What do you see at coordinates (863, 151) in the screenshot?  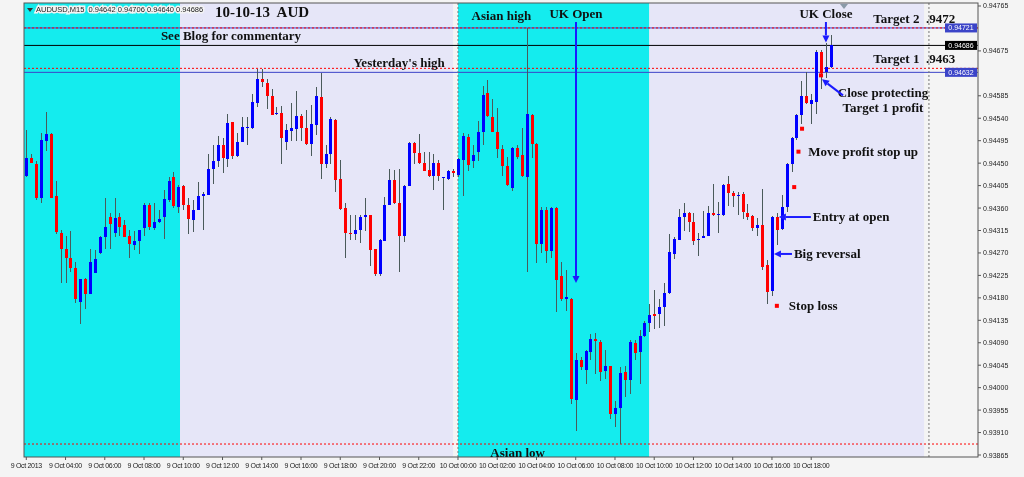 I see `annotation: Move profit stop up` at bounding box center [863, 151].